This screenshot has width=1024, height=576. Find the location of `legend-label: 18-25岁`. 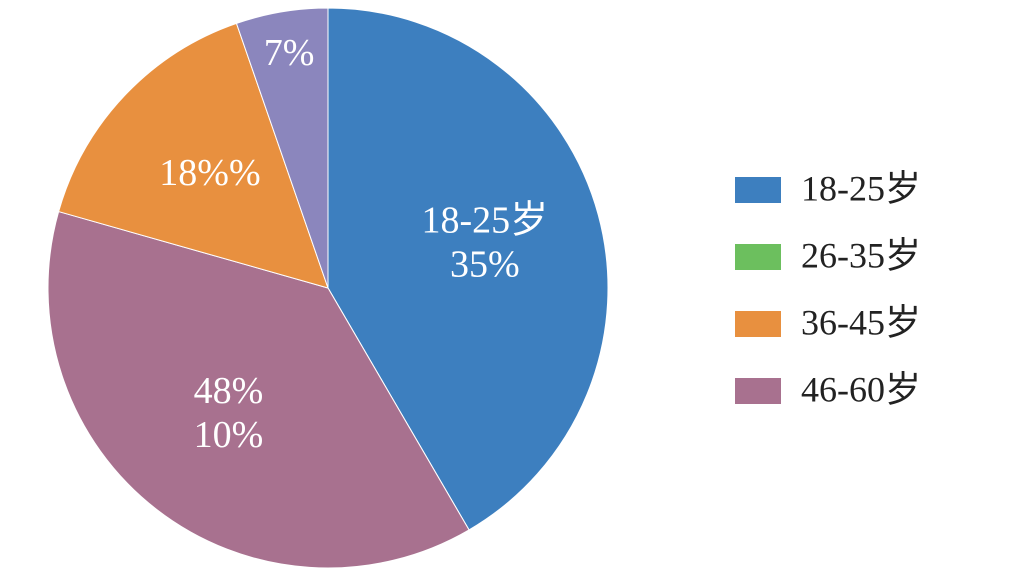

legend-label: 18-25岁 is located at coordinates (861, 188).